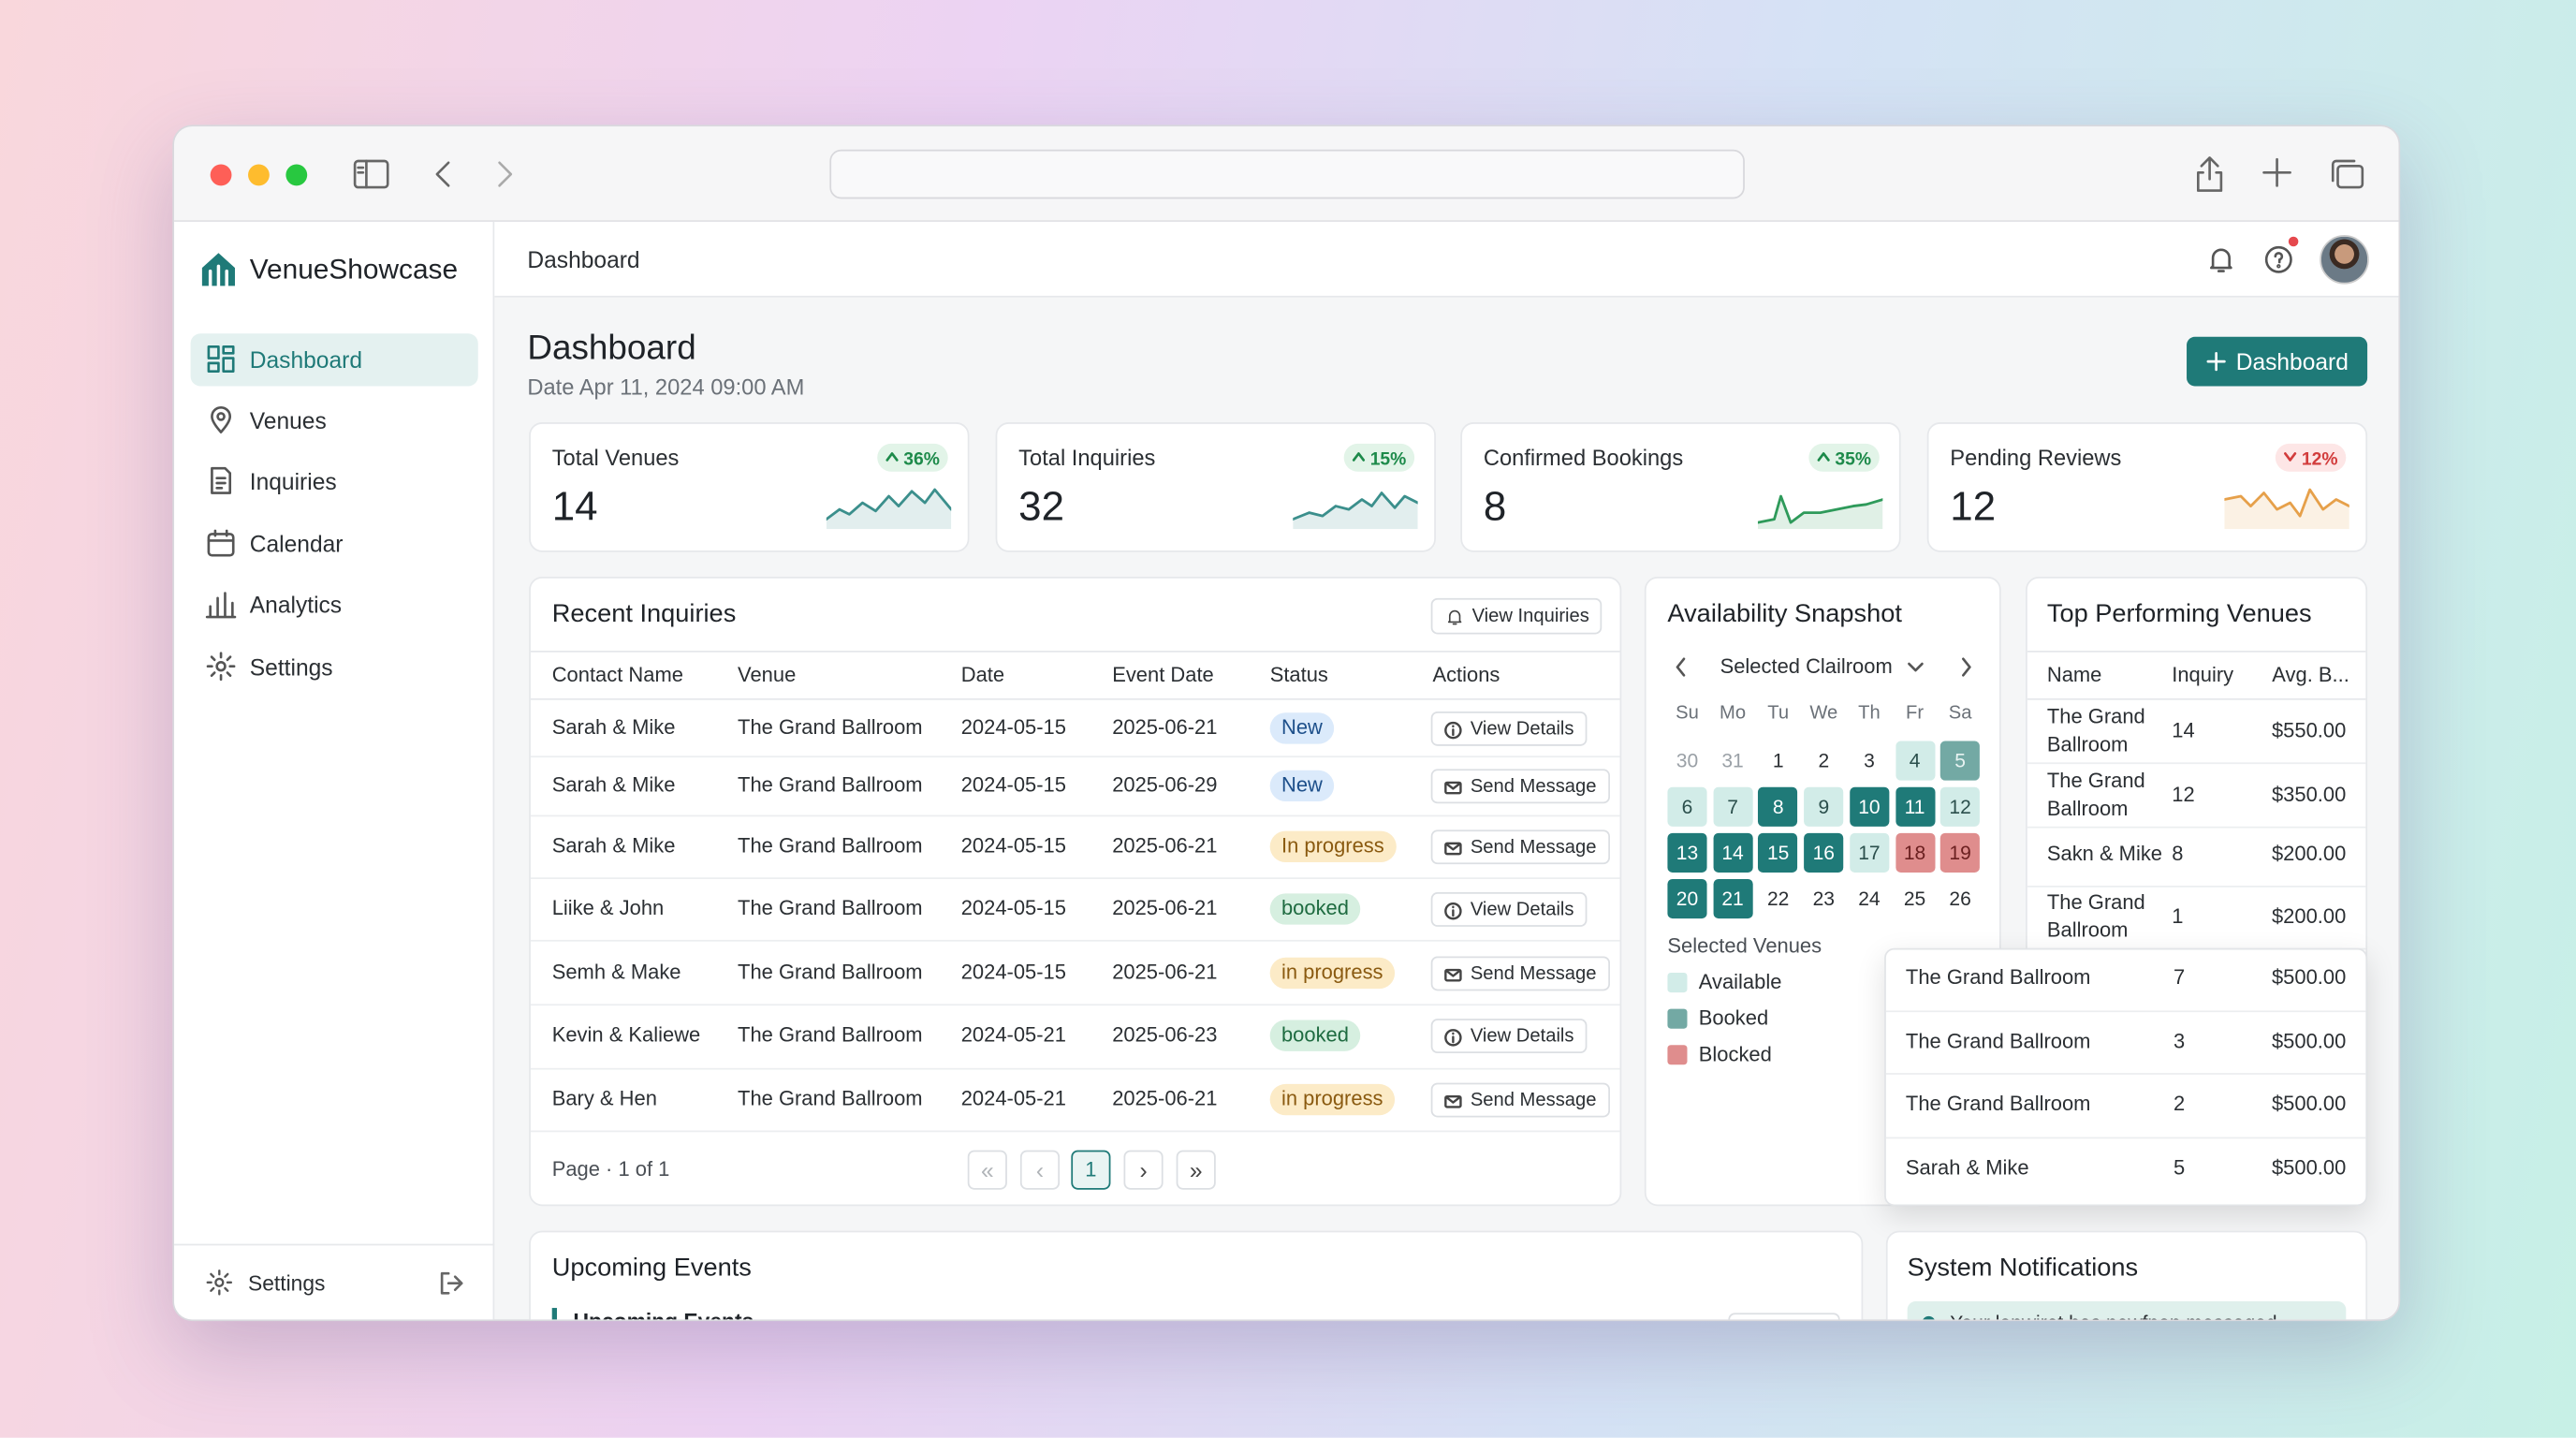  What do you see at coordinates (1687, 898) in the screenshot?
I see `calendar-day: 20` at bounding box center [1687, 898].